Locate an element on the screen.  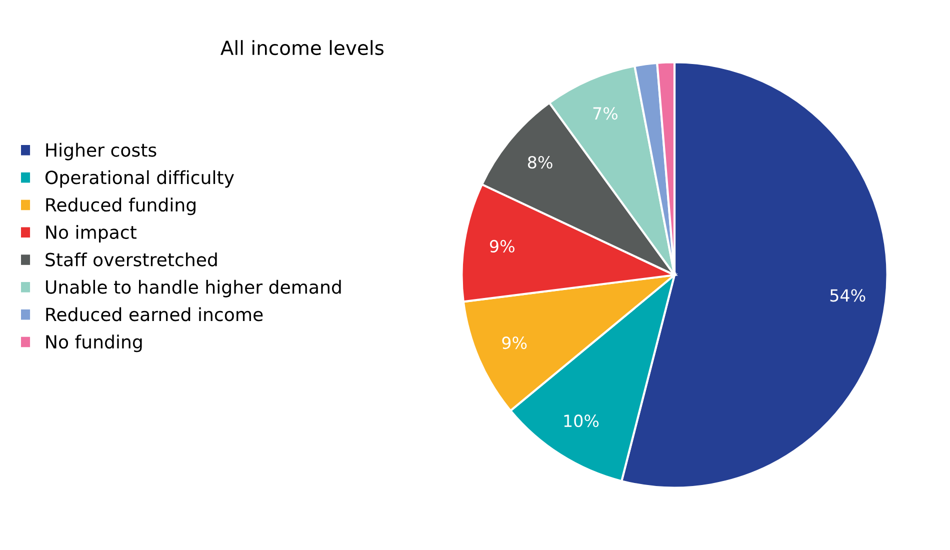
data-label: 7% is located at coordinates (605, 113).